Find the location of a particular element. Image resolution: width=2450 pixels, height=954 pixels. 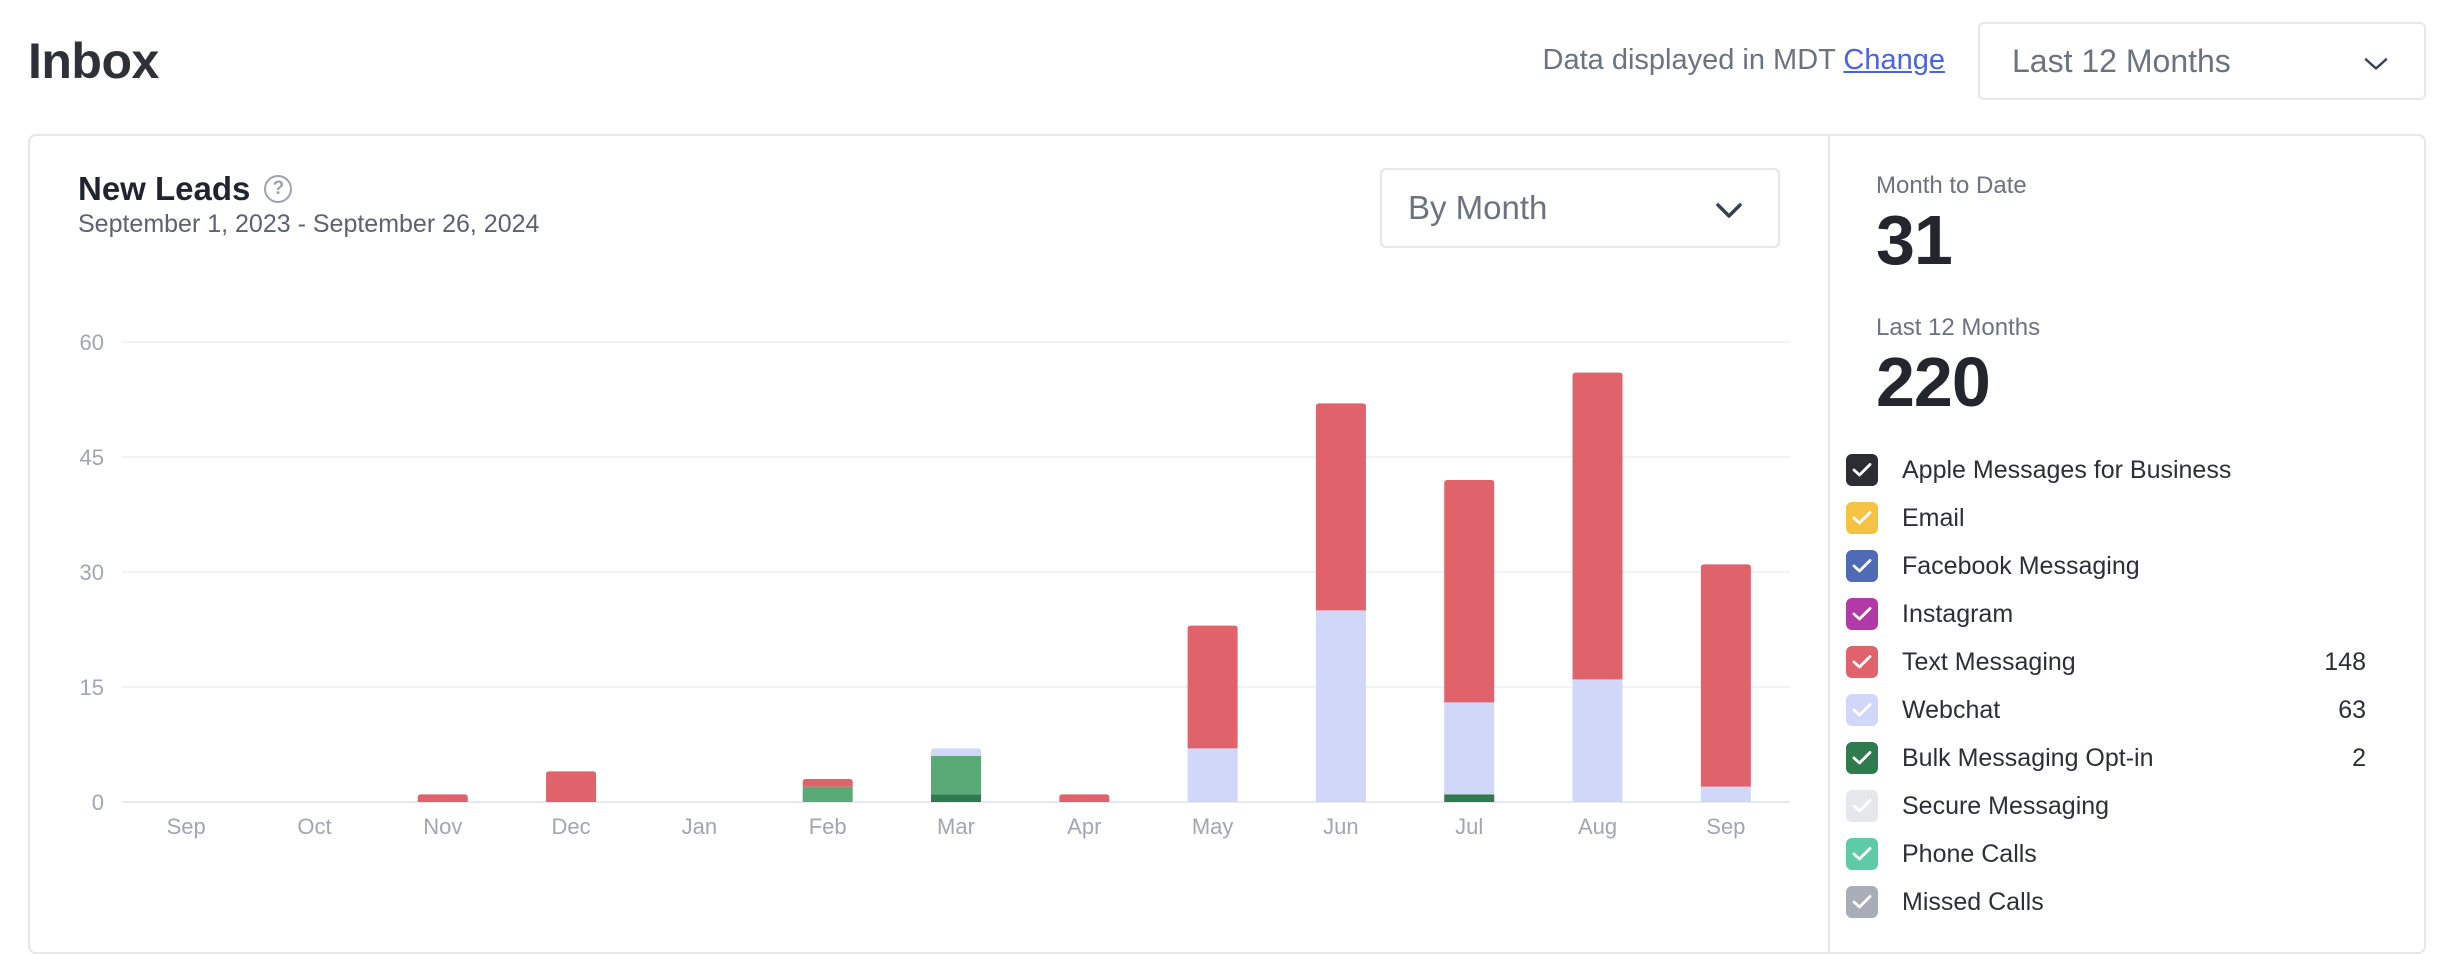

checkbox-bulk is located at coordinates (1862, 758).